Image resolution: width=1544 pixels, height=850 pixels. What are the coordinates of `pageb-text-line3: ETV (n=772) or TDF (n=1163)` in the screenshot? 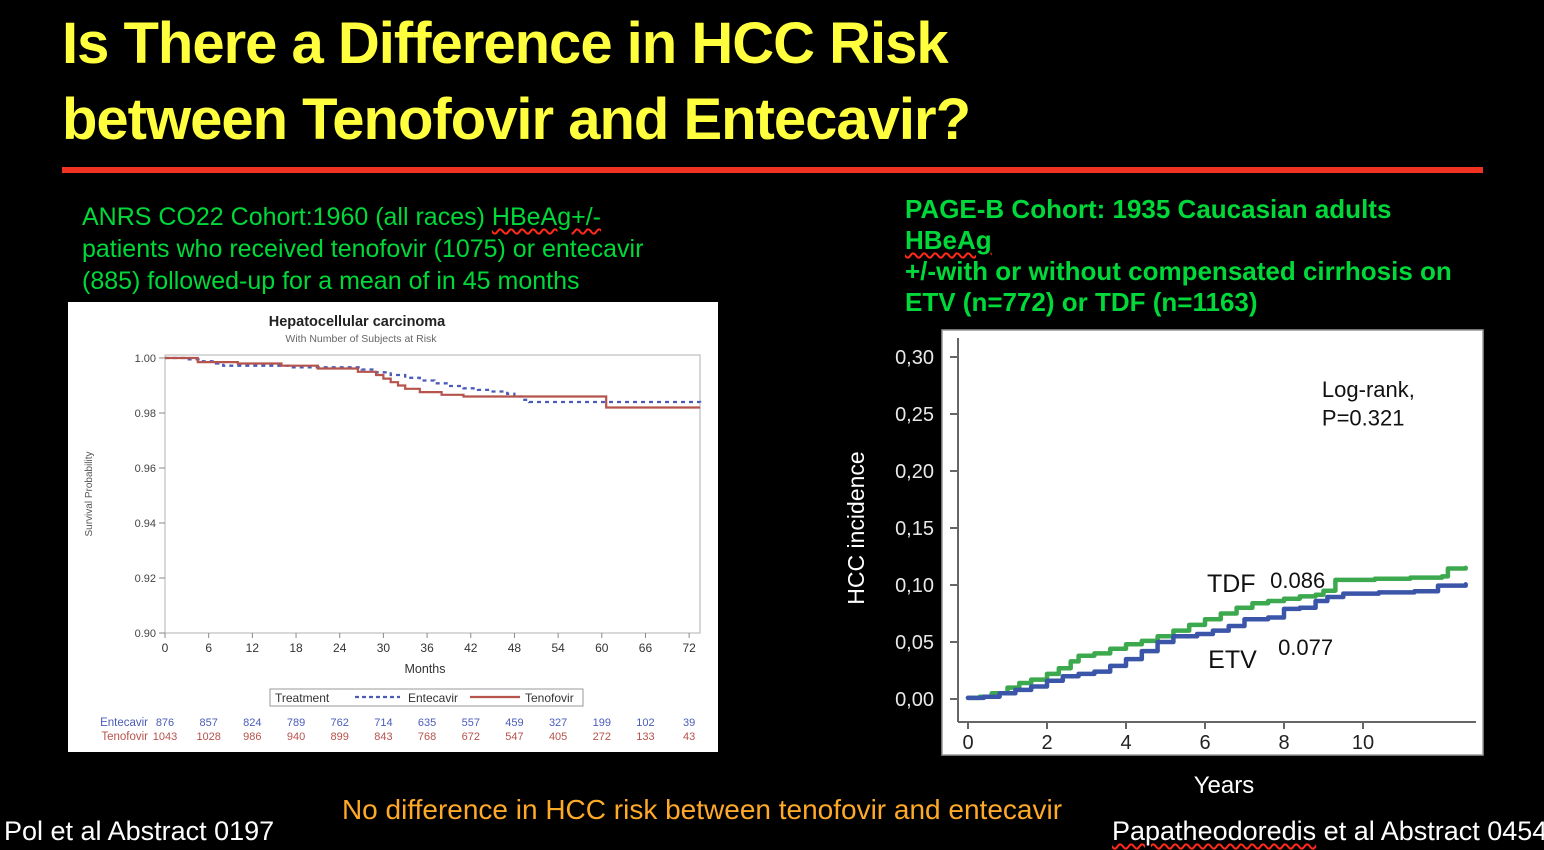 It's located at (1081, 302).